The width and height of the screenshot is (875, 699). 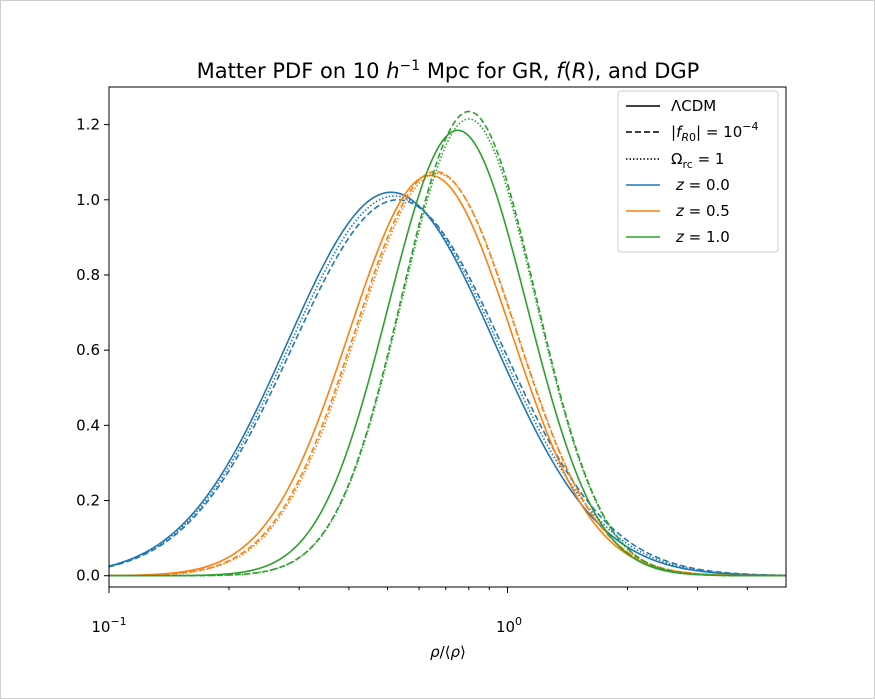 What do you see at coordinates (419, 611) in the screenshot?
I see `x-axis: 10⁻¹ 10⁰` at bounding box center [419, 611].